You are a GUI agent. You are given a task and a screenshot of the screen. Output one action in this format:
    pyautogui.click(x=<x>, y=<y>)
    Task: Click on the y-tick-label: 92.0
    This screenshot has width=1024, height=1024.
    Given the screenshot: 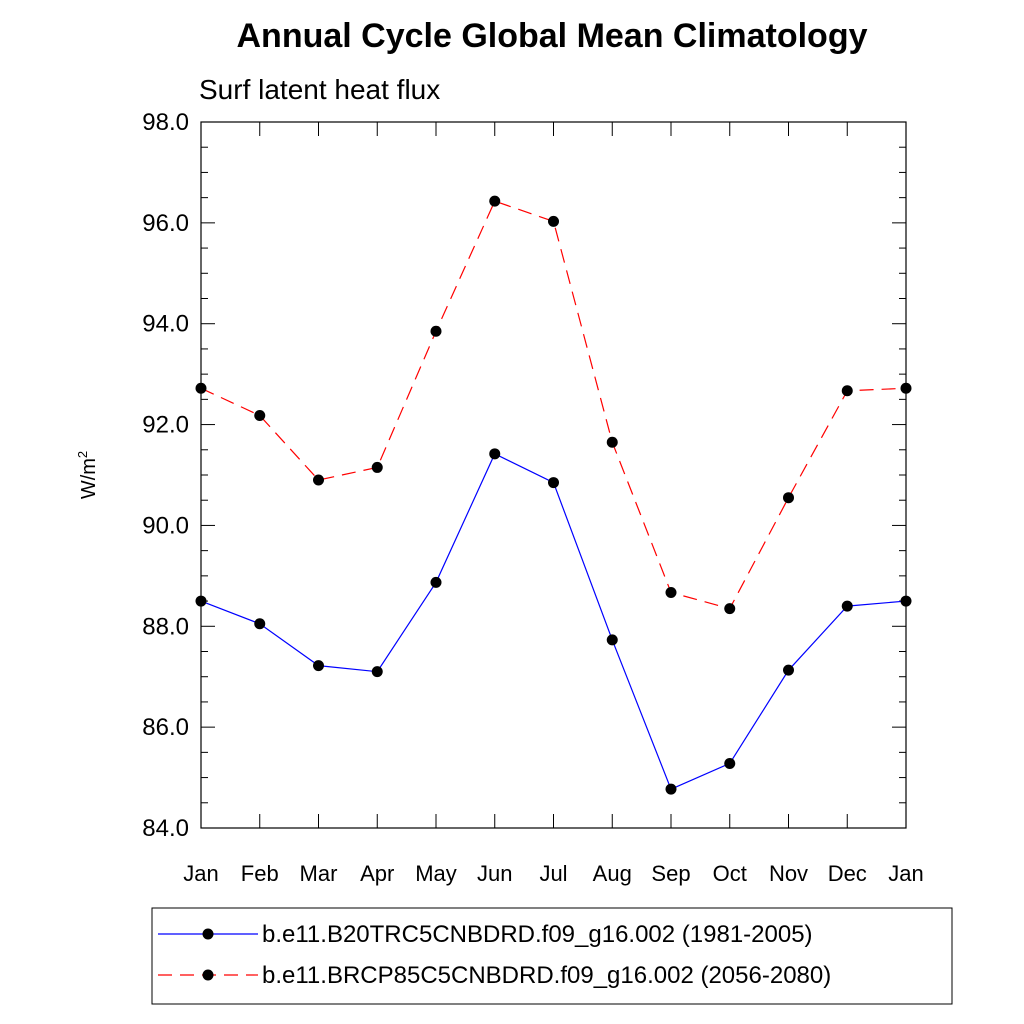 What is the action you would take?
    pyautogui.click(x=165, y=425)
    